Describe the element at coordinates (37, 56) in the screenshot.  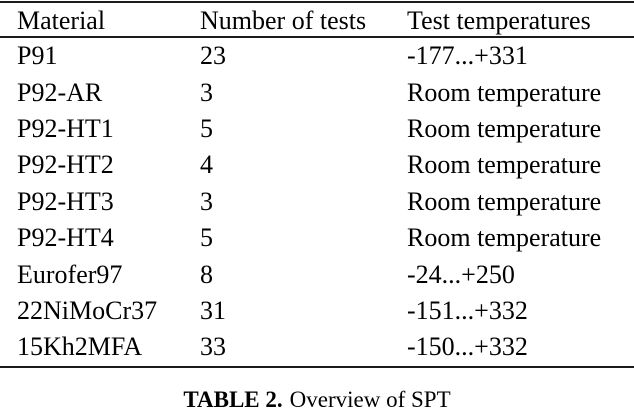
I see `cell-material: P91` at that location.